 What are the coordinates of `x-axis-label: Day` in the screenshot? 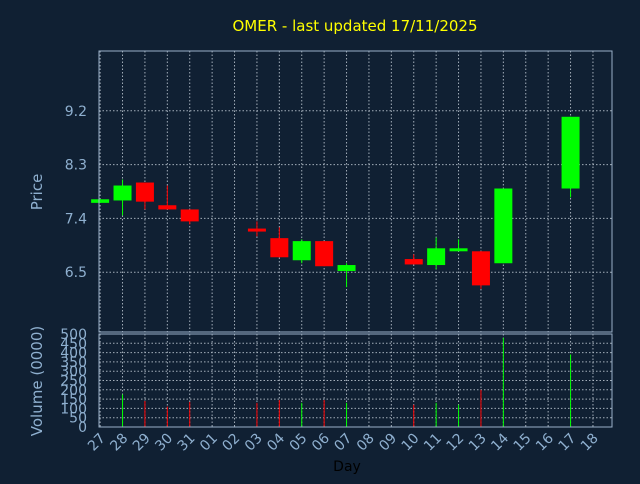 It's located at (347, 467).